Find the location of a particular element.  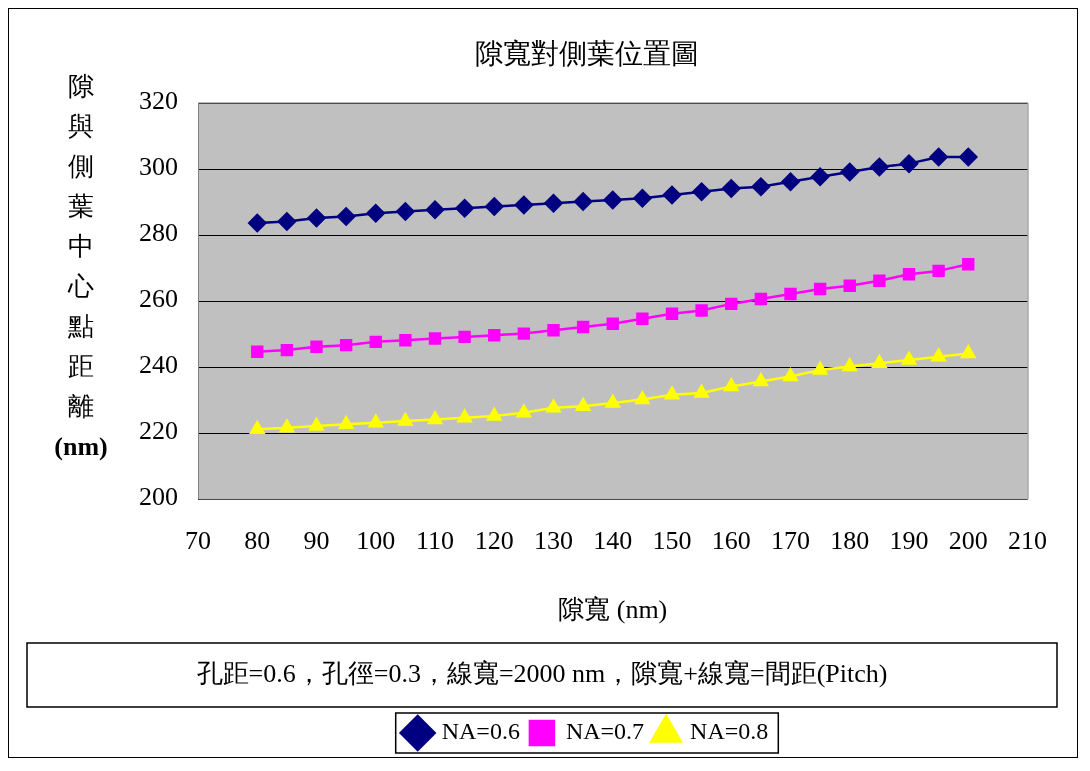

x-tick-label: 110 is located at coordinates (435, 541).